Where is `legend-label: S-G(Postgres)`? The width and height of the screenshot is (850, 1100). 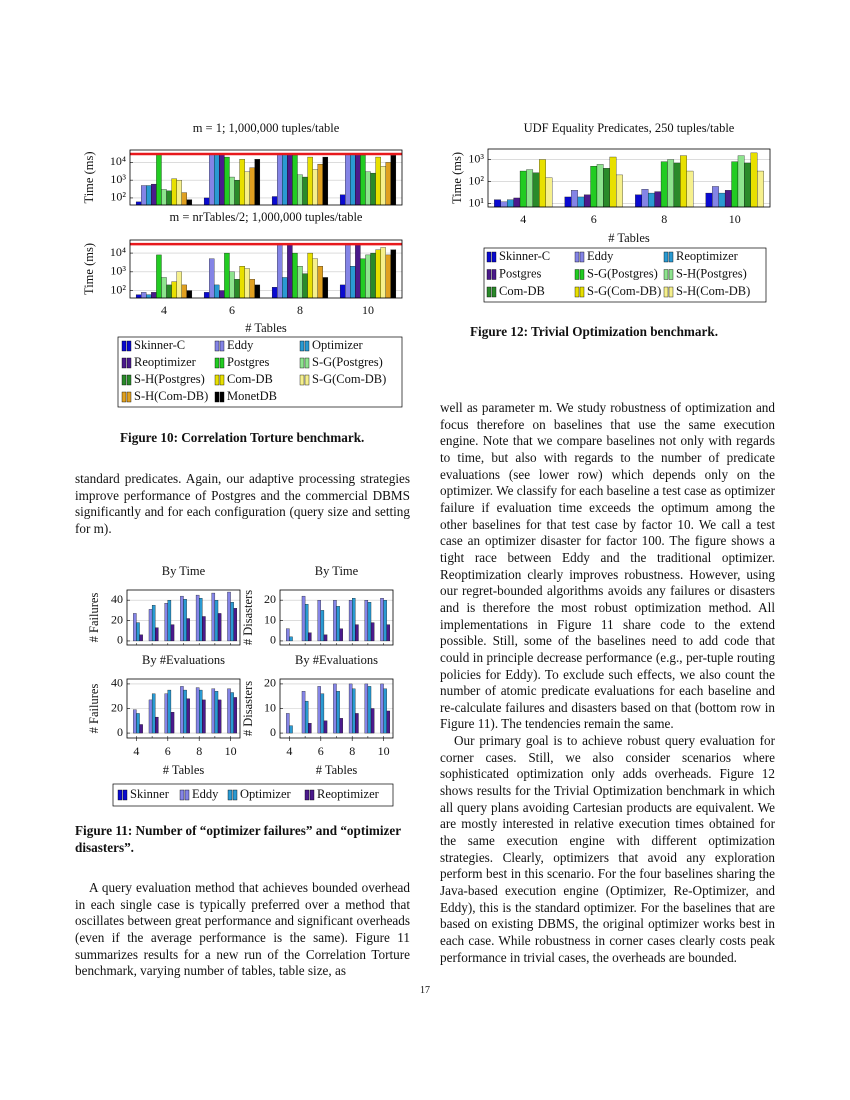 legend-label: S-G(Postgres) is located at coordinates (622, 273).